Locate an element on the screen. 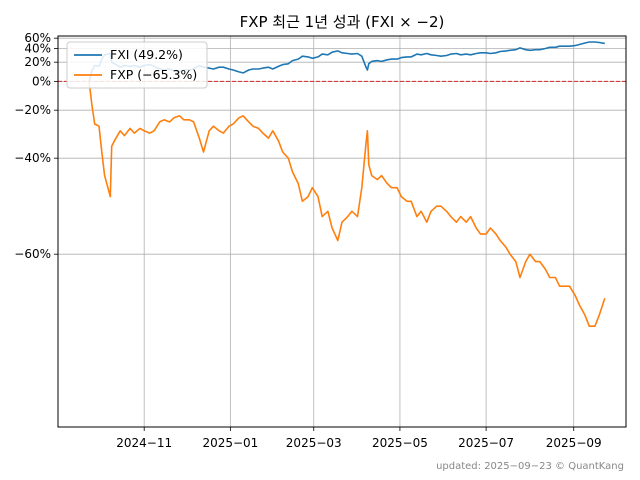 This screenshot has width=640, height=480. y-axis: 60%40%20% 0% −20% −40% −60% is located at coordinates (36, 146).